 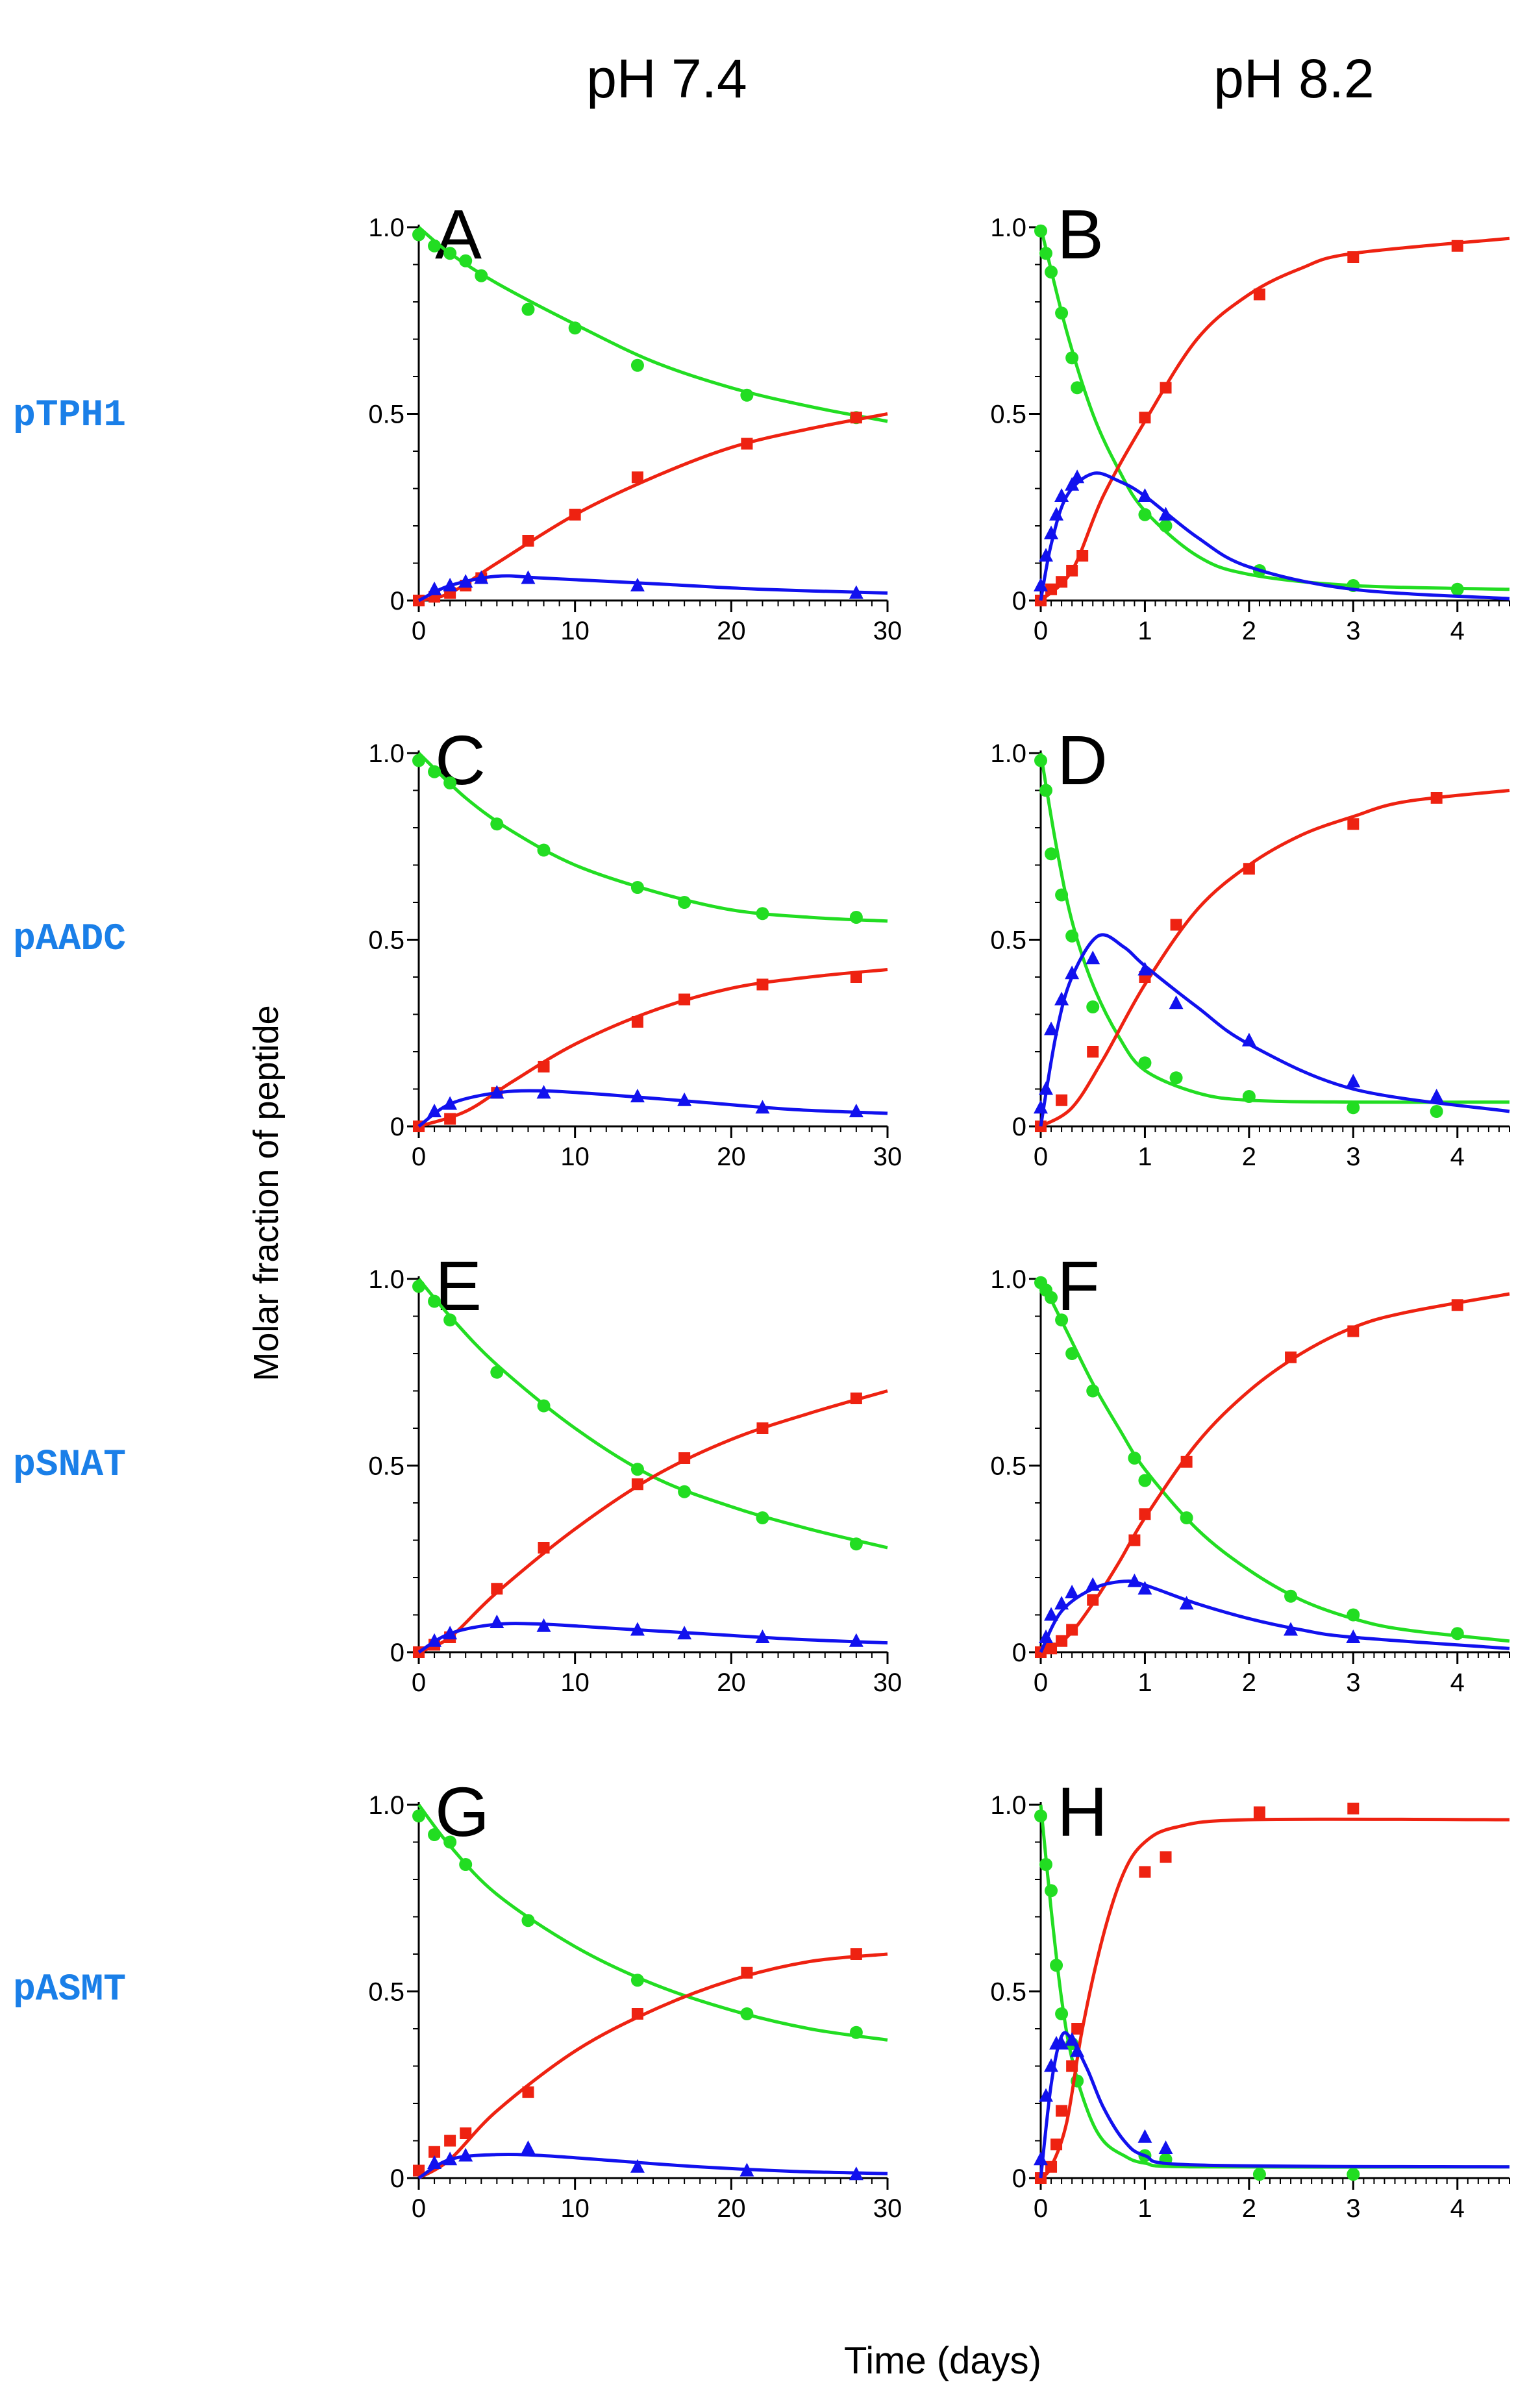 I want to click on x-axis-label: Time (days), so click(x=943, y=2361).